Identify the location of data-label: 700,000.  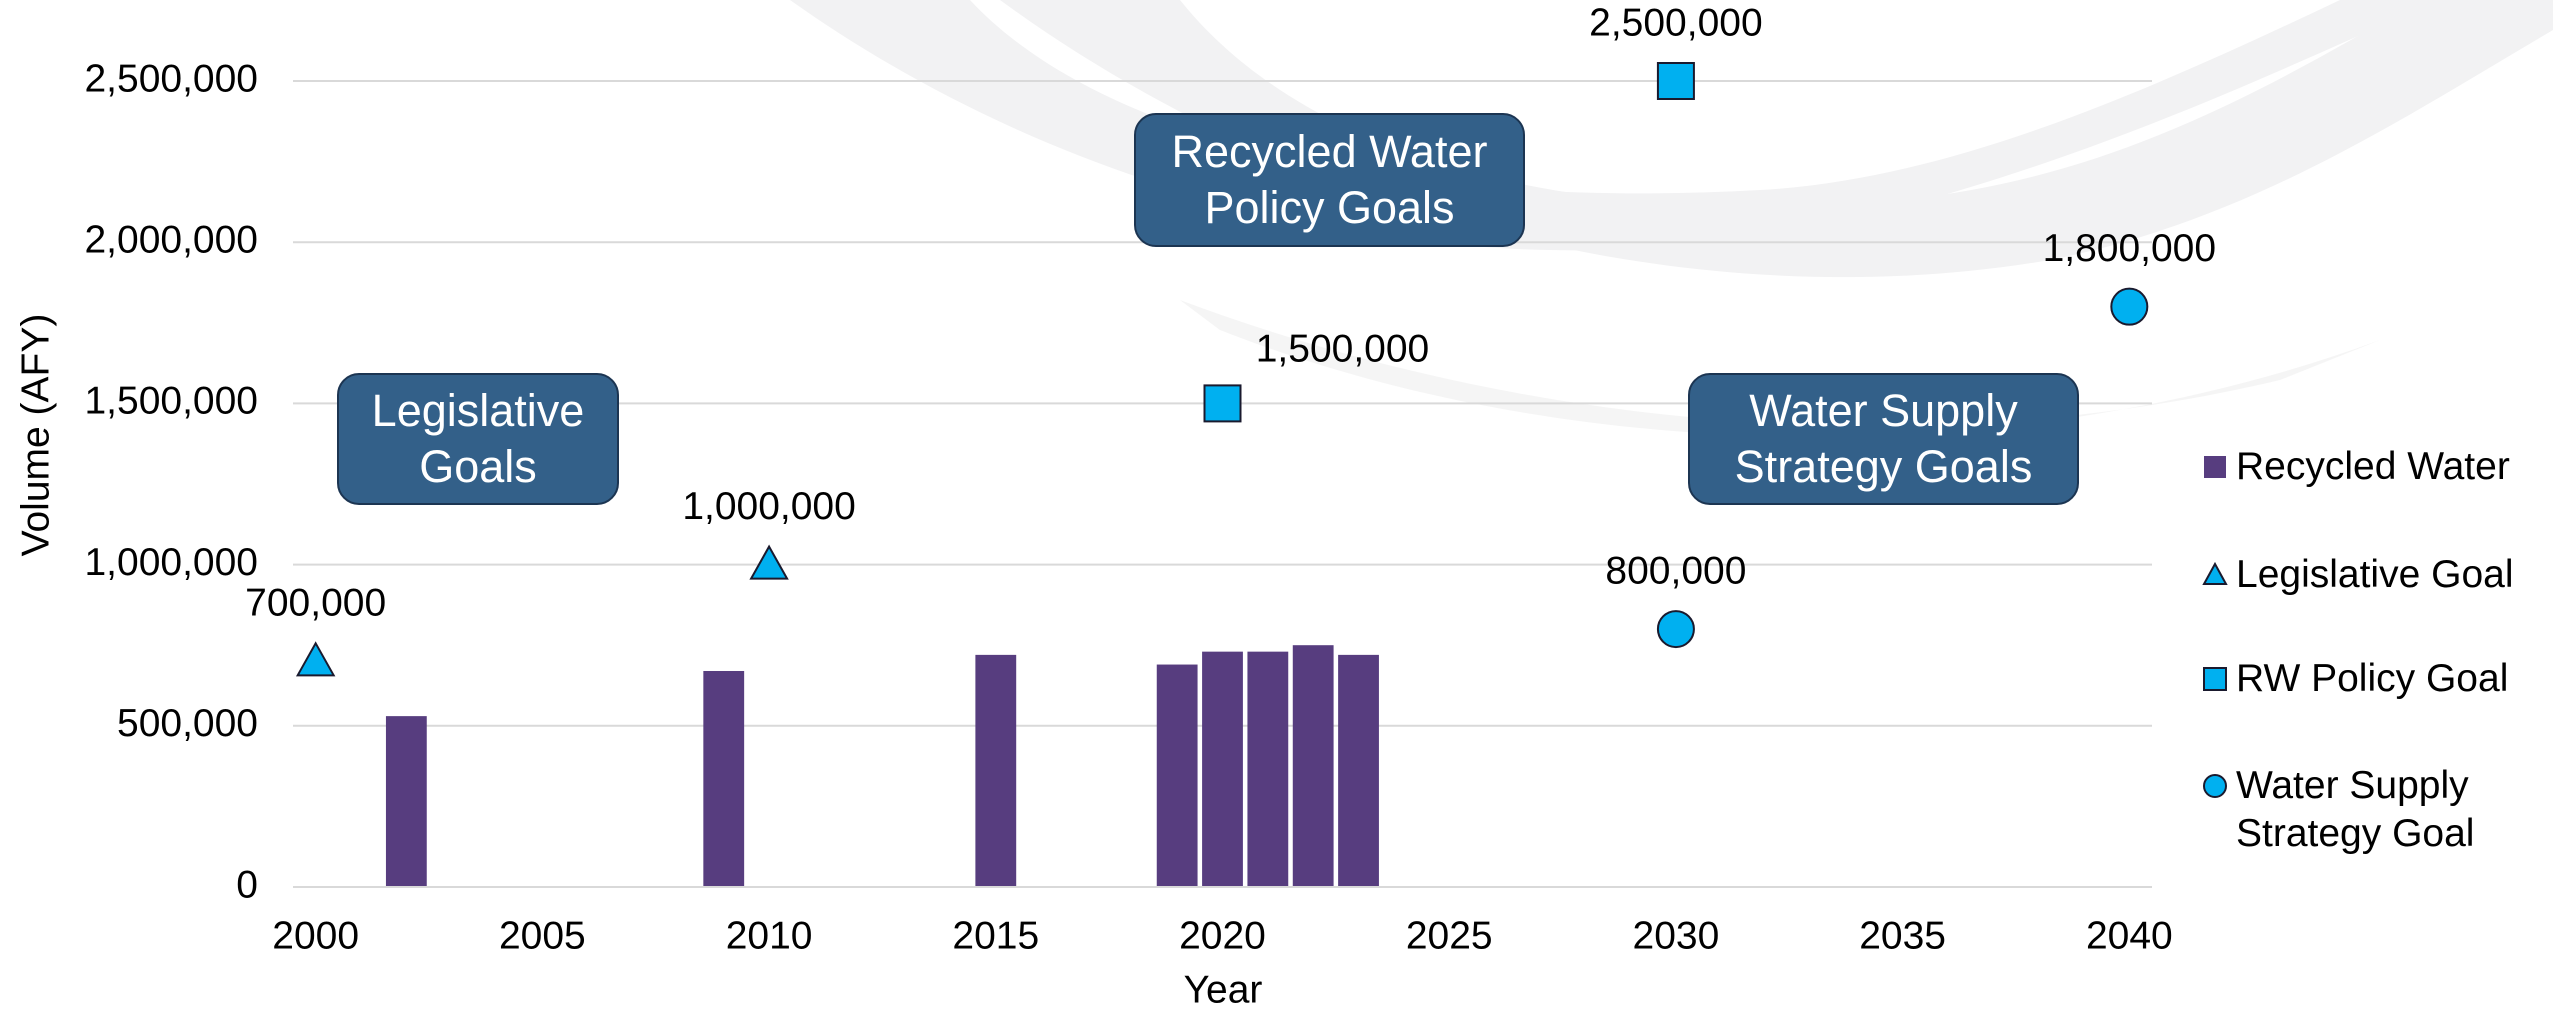
(315, 603).